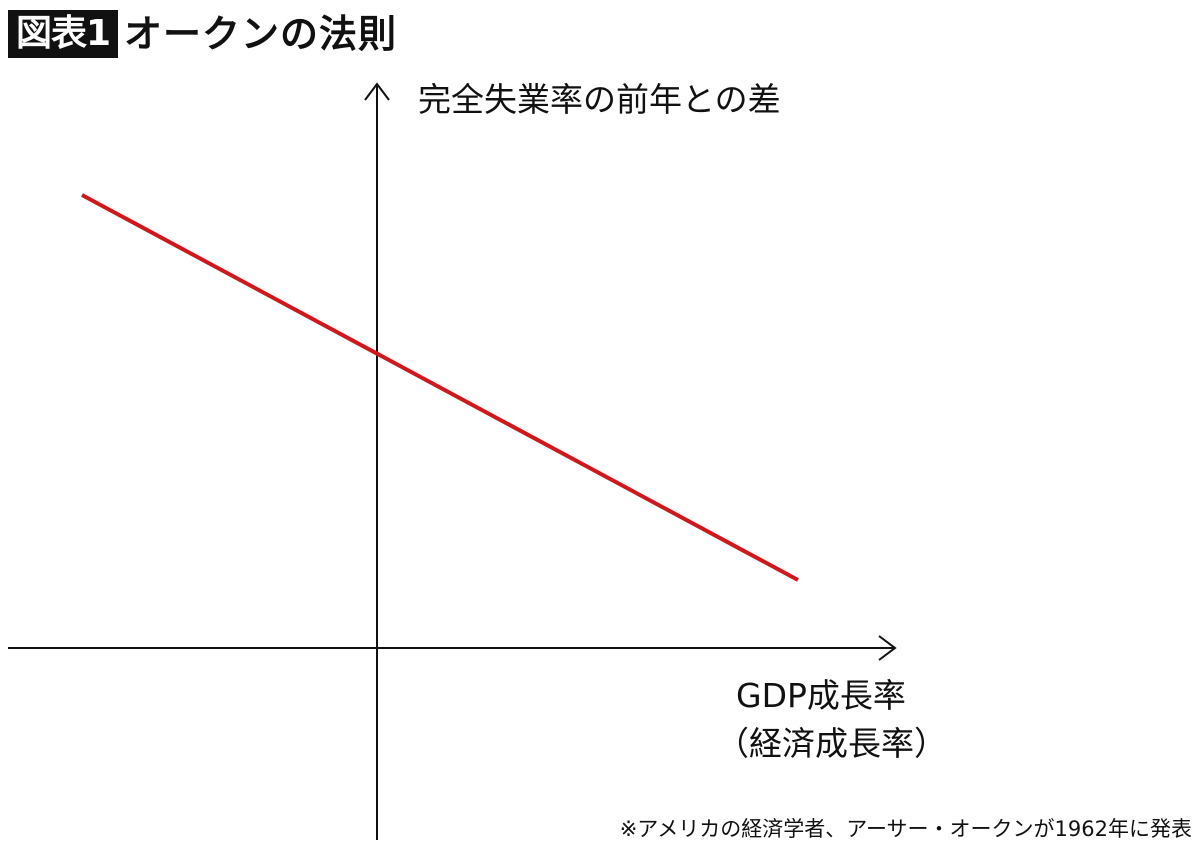  Describe the element at coordinates (821, 695) in the screenshot. I see `x-axis-label: GDP成長率` at that location.